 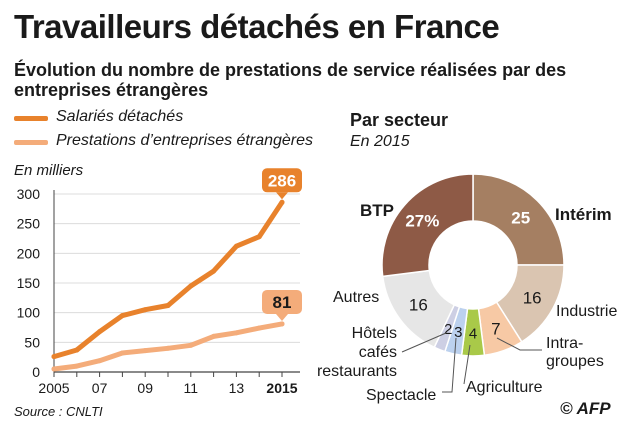 I want to click on leader-line-spectacle, so click(x=449, y=365).